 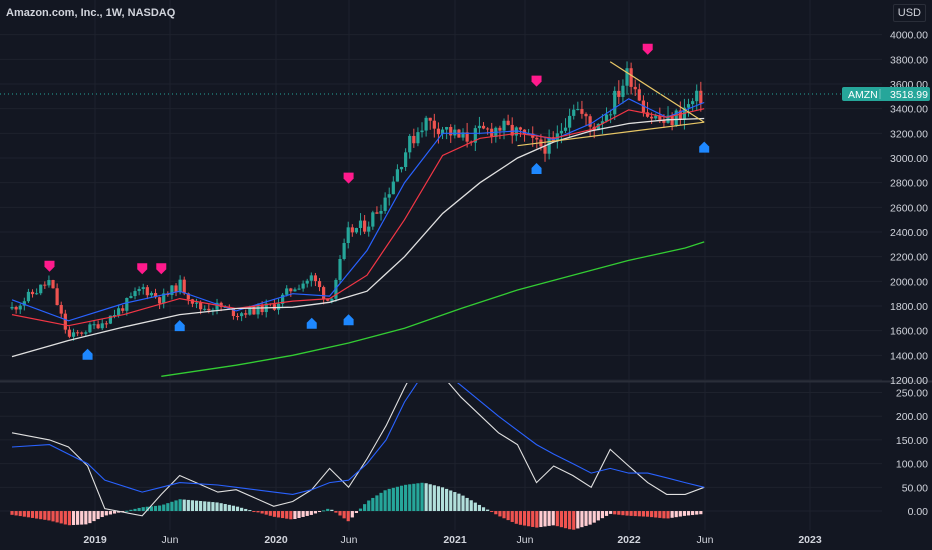 I want to click on price-axis-label: 2400.00, so click(x=909, y=233).